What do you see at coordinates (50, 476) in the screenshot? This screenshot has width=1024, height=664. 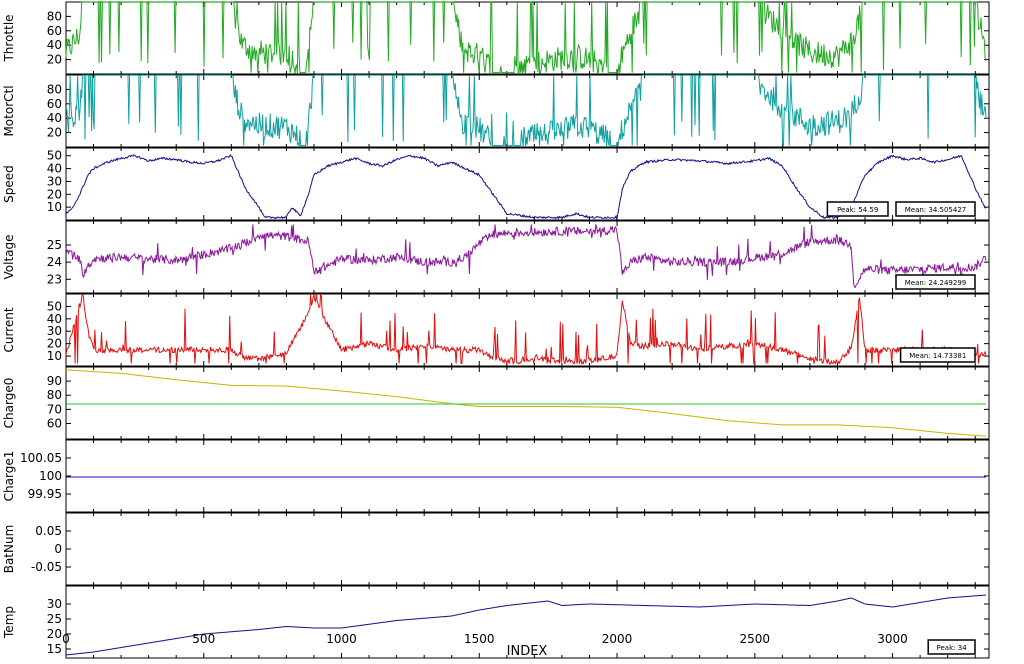 I see `y-tick-label: 100` at bounding box center [50, 476].